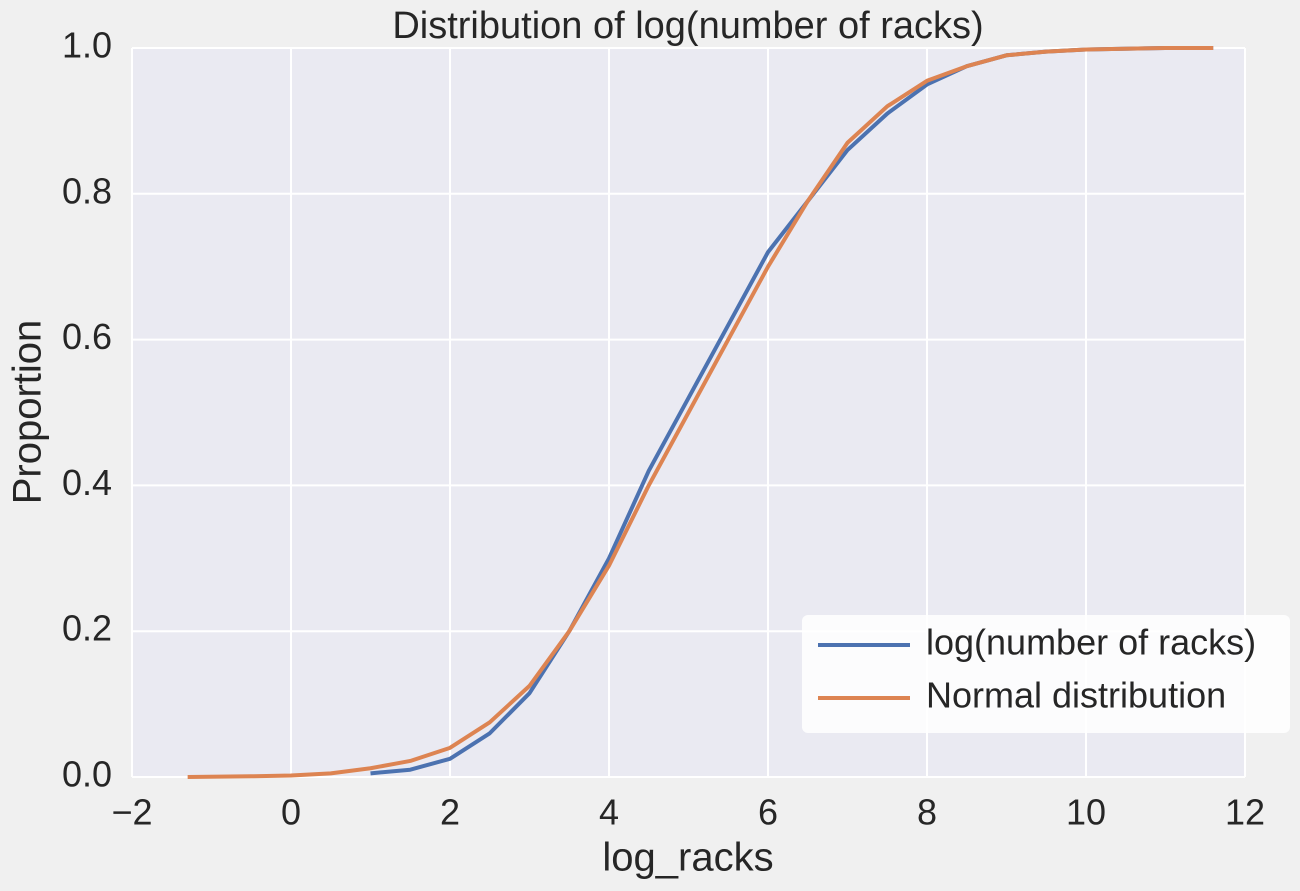 This screenshot has width=1300, height=891. I want to click on y-tick-label: 0.4, so click(87, 482).